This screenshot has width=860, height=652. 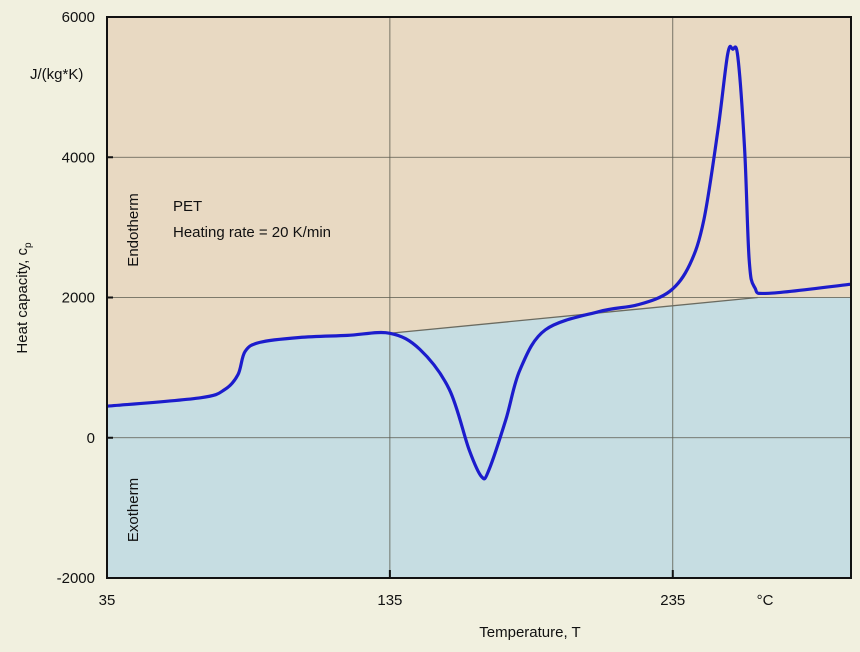 I want to click on endotherm-label: Endotherm, so click(x=133, y=229).